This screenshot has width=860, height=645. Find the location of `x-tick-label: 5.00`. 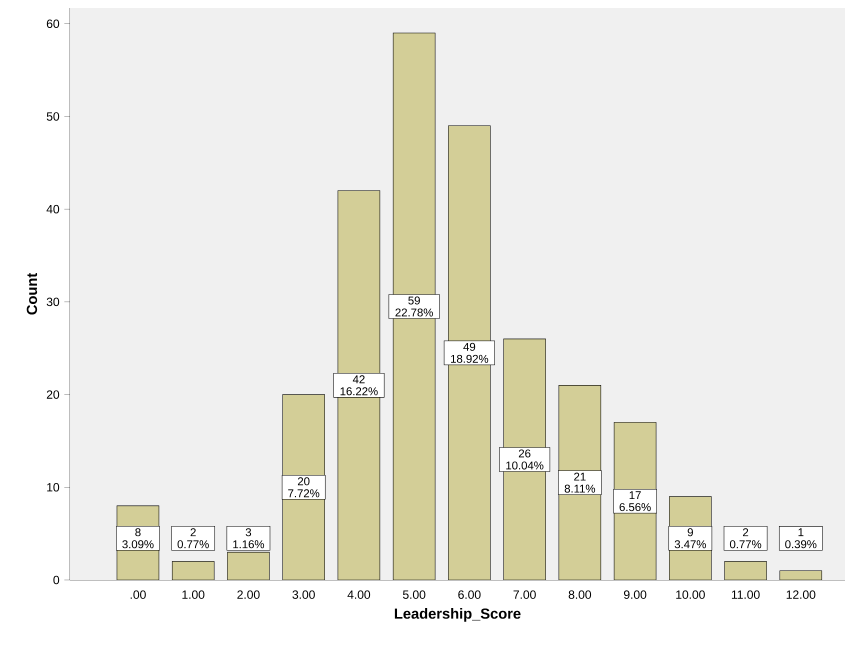

x-tick-label: 5.00 is located at coordinates (414, 594).